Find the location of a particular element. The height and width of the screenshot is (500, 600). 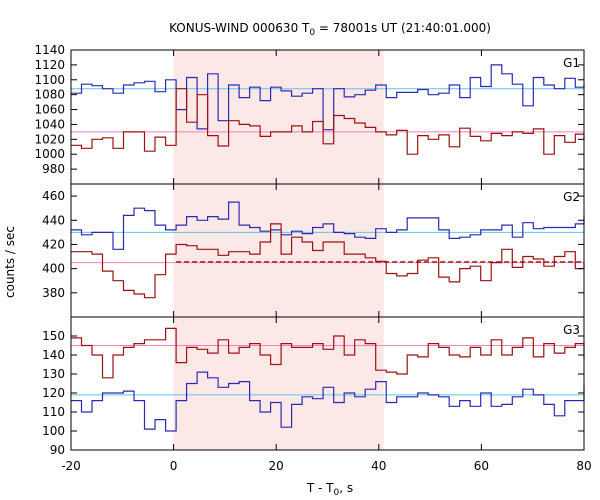

y-tick-label: 90 is located at coordinates (57, 450).